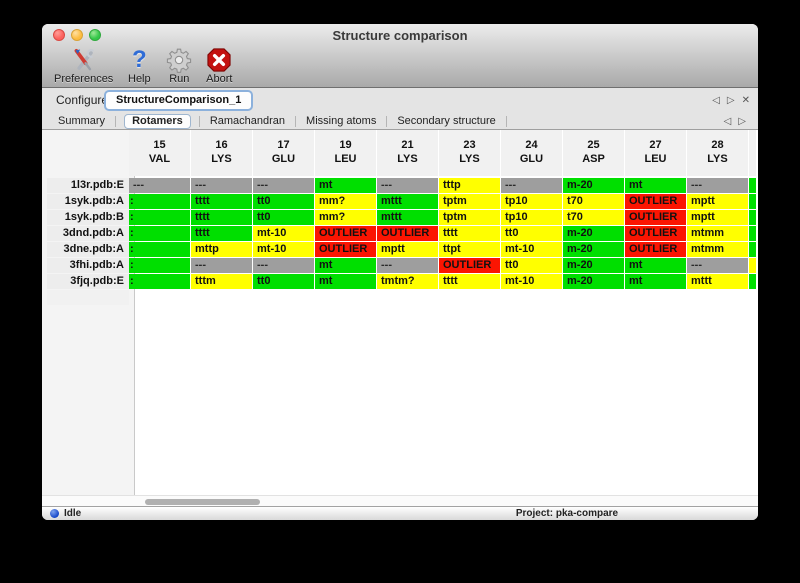  What do you see at coordinates (469, 185) in the screenshot?
I see `rotamer-cell: tttp` at bounding box center [469, 185].